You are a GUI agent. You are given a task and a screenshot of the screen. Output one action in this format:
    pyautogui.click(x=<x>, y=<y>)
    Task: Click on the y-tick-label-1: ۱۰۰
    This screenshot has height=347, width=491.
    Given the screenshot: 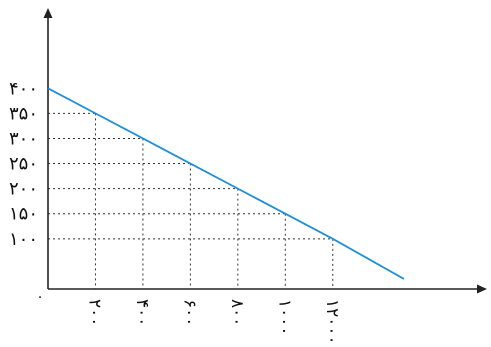 What is the action you would take?
    pyautogui.click(x=23, y=239)
    